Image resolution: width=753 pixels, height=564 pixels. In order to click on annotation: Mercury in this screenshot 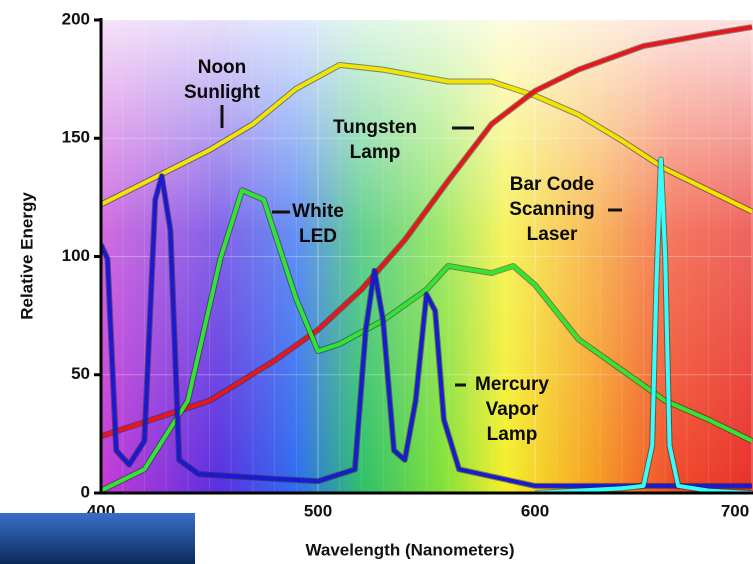, I will do `click(512, 384)`.